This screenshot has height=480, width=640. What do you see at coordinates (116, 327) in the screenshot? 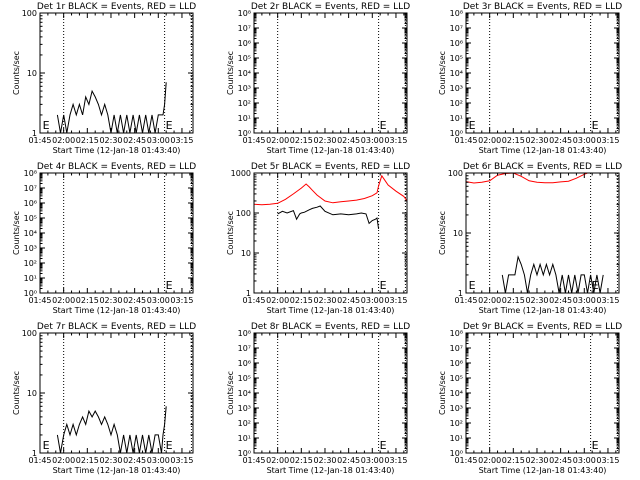
I see `panel-title: Det 7r BLACK = Events, RED = LLD` at bounding box center [116, 327].